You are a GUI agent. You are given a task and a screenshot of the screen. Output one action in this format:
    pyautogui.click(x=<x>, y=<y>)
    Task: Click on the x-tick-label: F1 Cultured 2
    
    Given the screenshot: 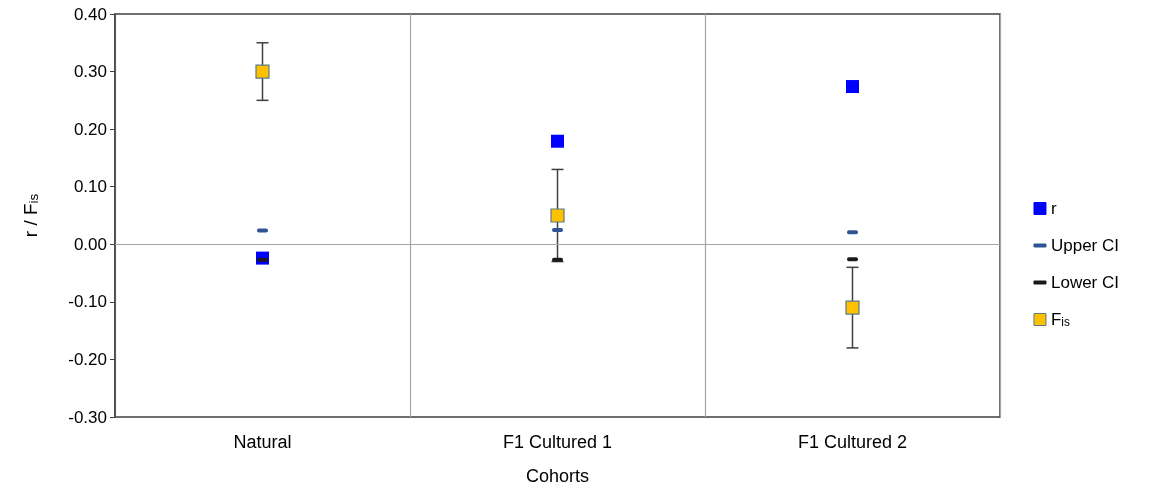 What is the action you would take?
    pyautogui.click(x=852, y=442)
    